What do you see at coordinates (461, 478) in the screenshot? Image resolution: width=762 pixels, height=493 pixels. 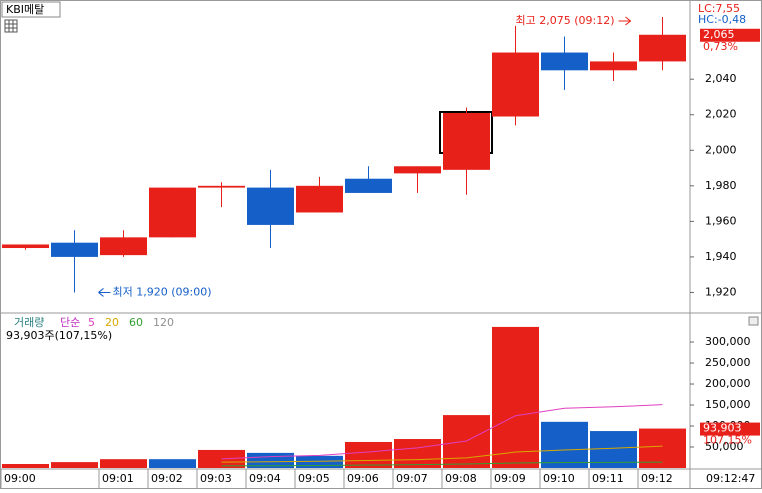 I see `x-tick-label: 09:08` at bounding box center [461, 478].